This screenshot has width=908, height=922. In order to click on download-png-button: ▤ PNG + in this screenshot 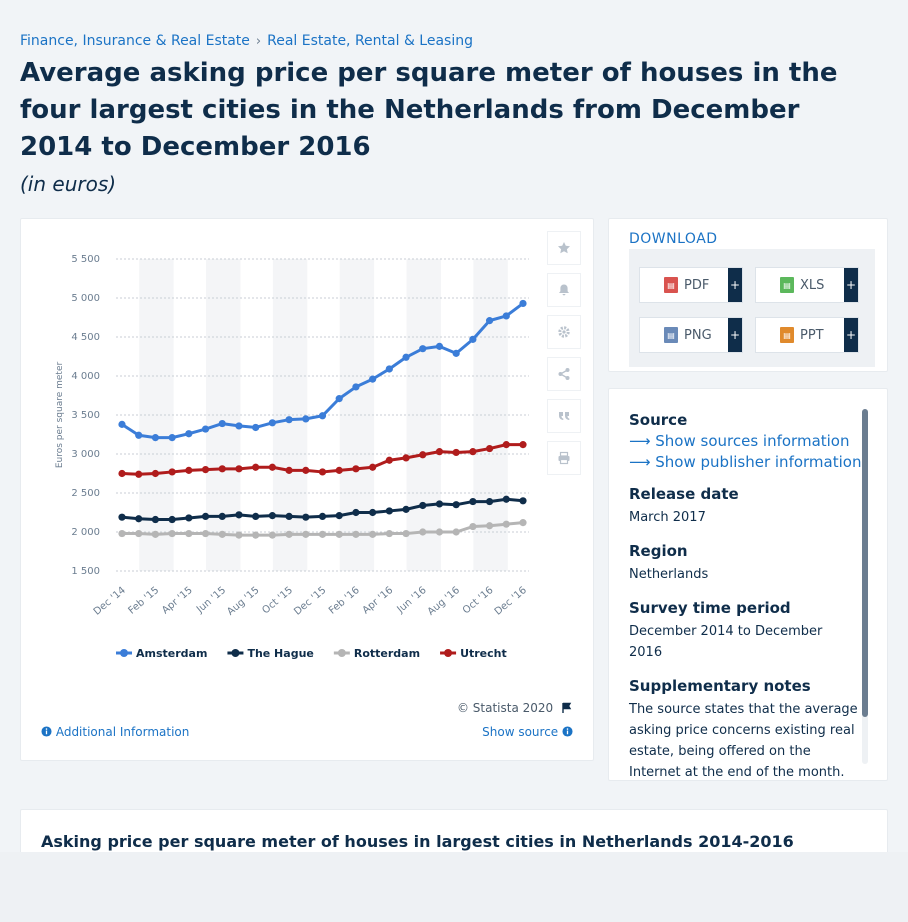, I will do `click(691, 335)`.